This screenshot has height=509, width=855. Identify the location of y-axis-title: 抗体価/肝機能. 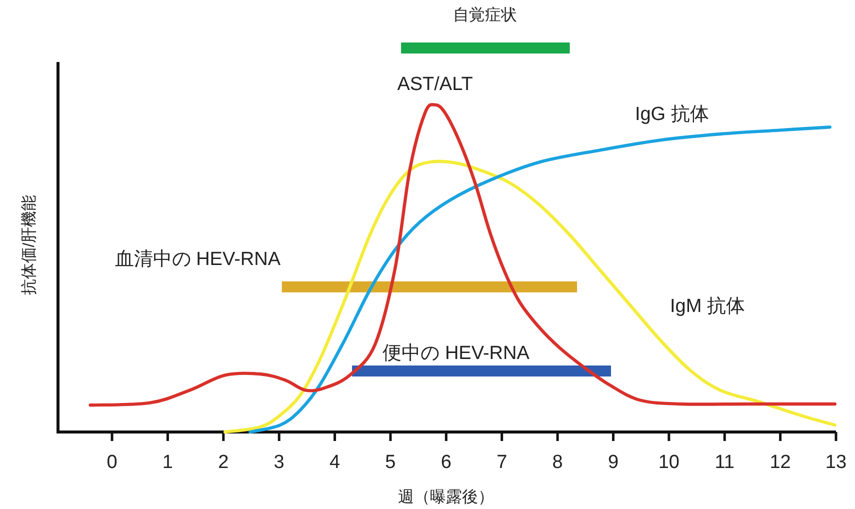
(29, 245).